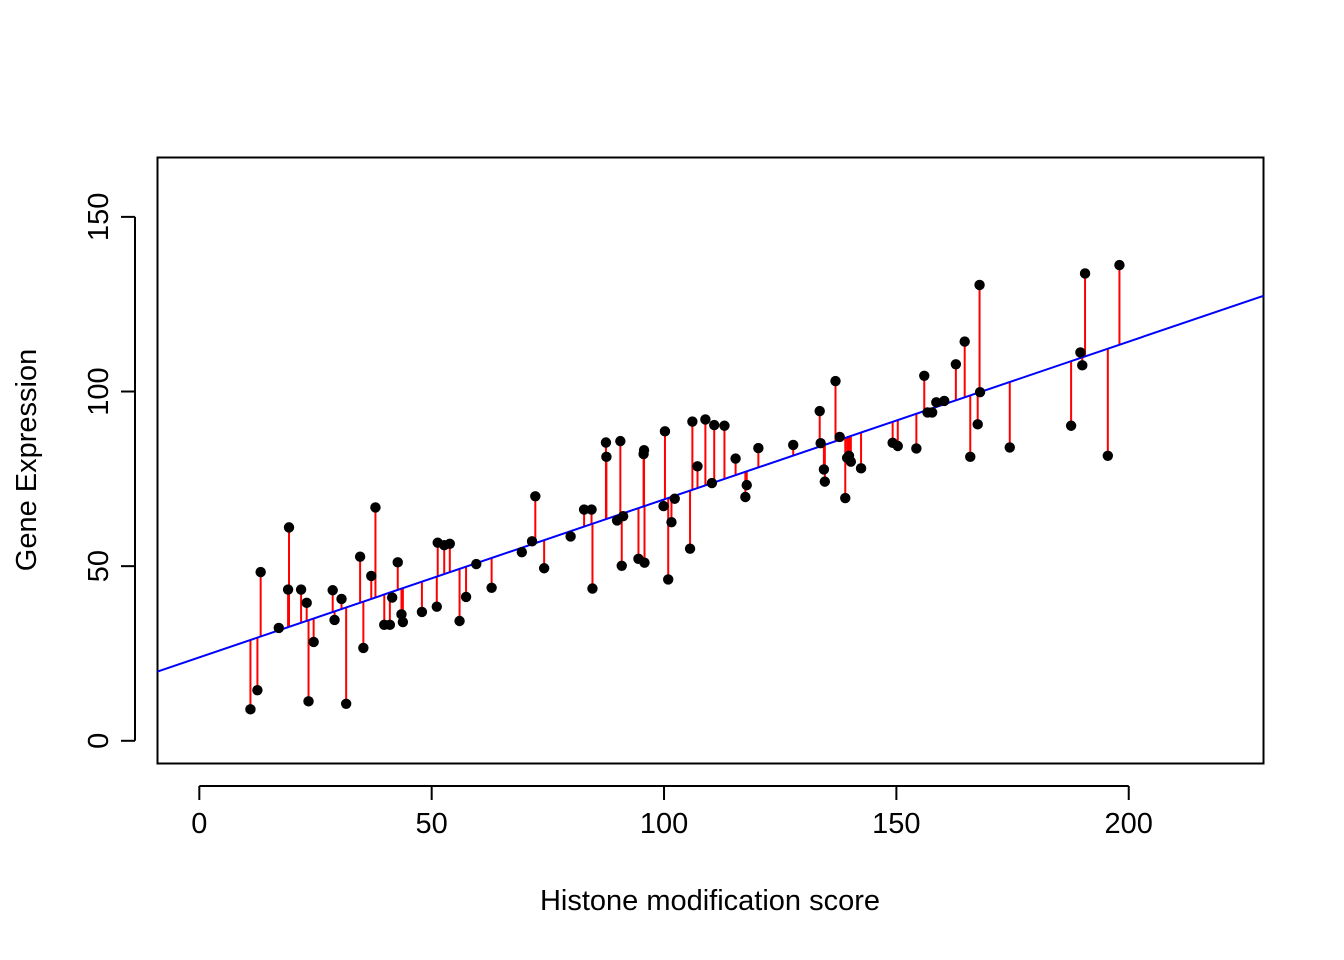 The image size is (1344, 960). I want to click on x-axis: 0 50 100 150 200, so click(672, 812).